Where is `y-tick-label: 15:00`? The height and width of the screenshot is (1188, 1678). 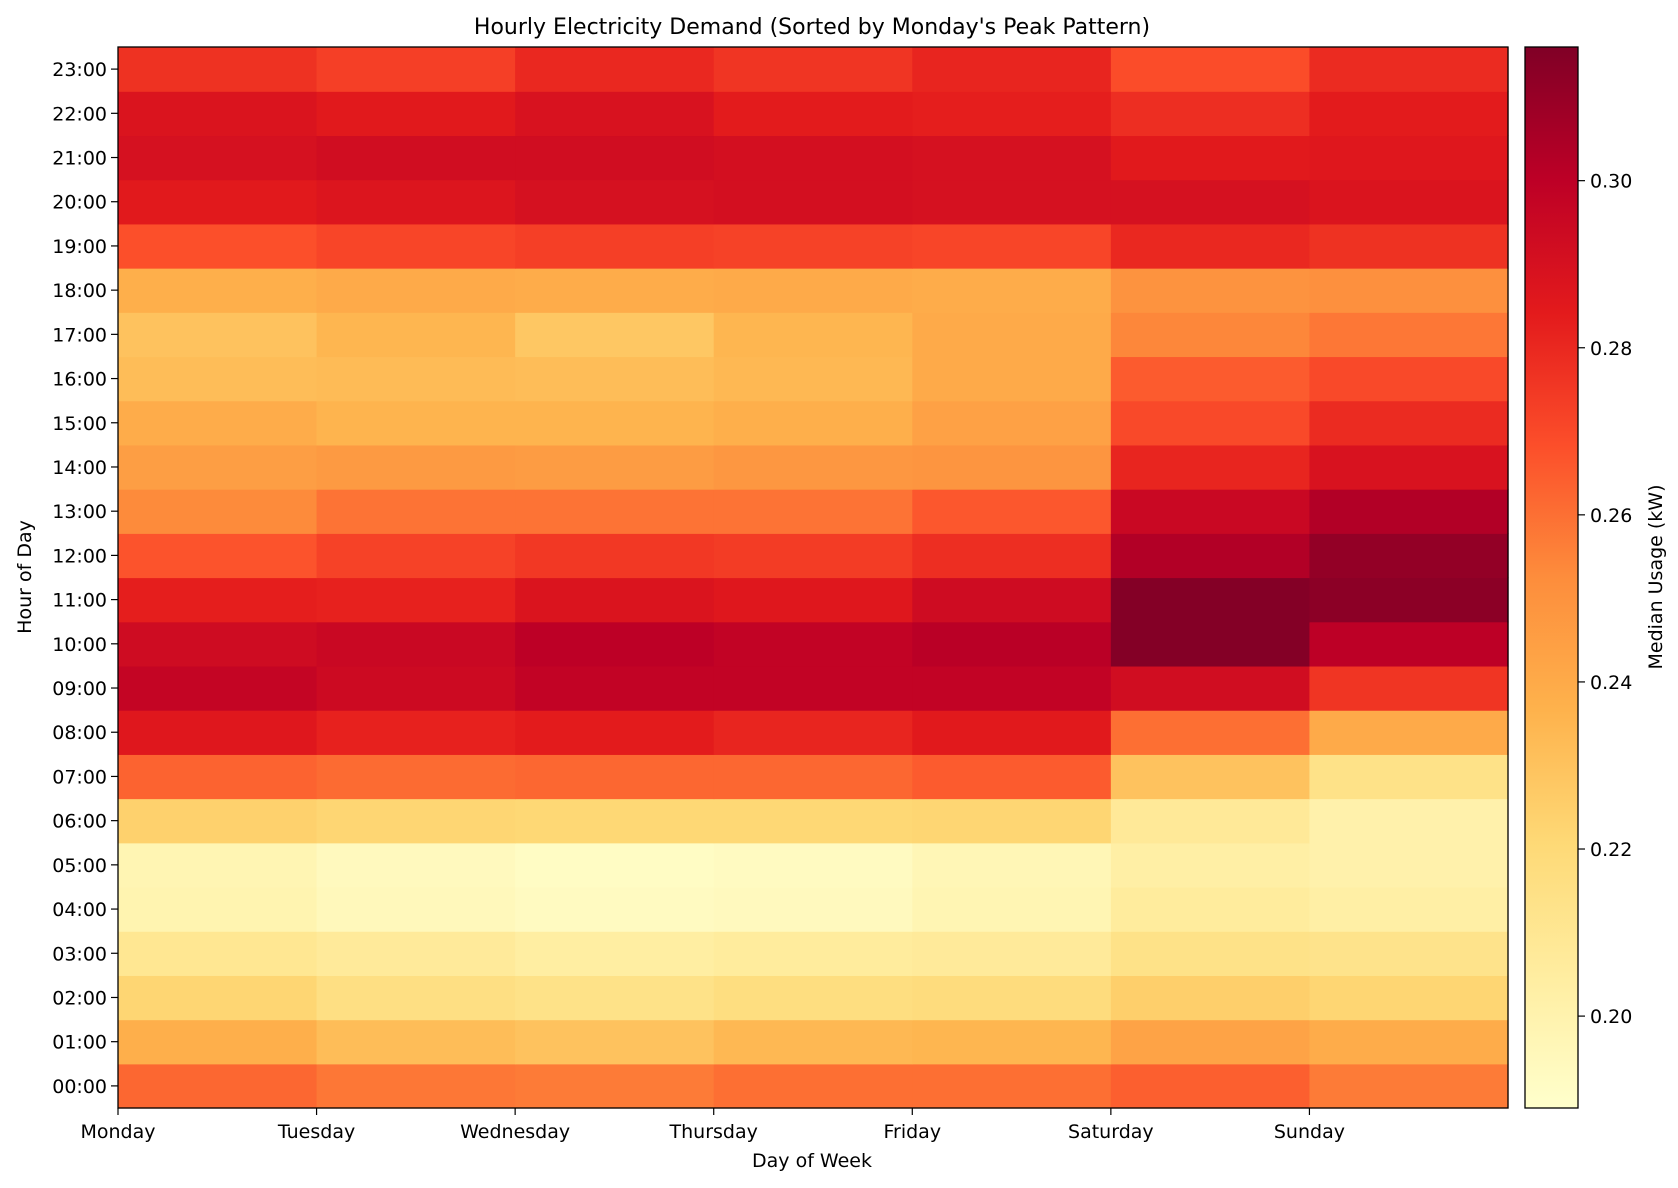
y-tick-label: 15:00 is located at coordinates (79, 424).